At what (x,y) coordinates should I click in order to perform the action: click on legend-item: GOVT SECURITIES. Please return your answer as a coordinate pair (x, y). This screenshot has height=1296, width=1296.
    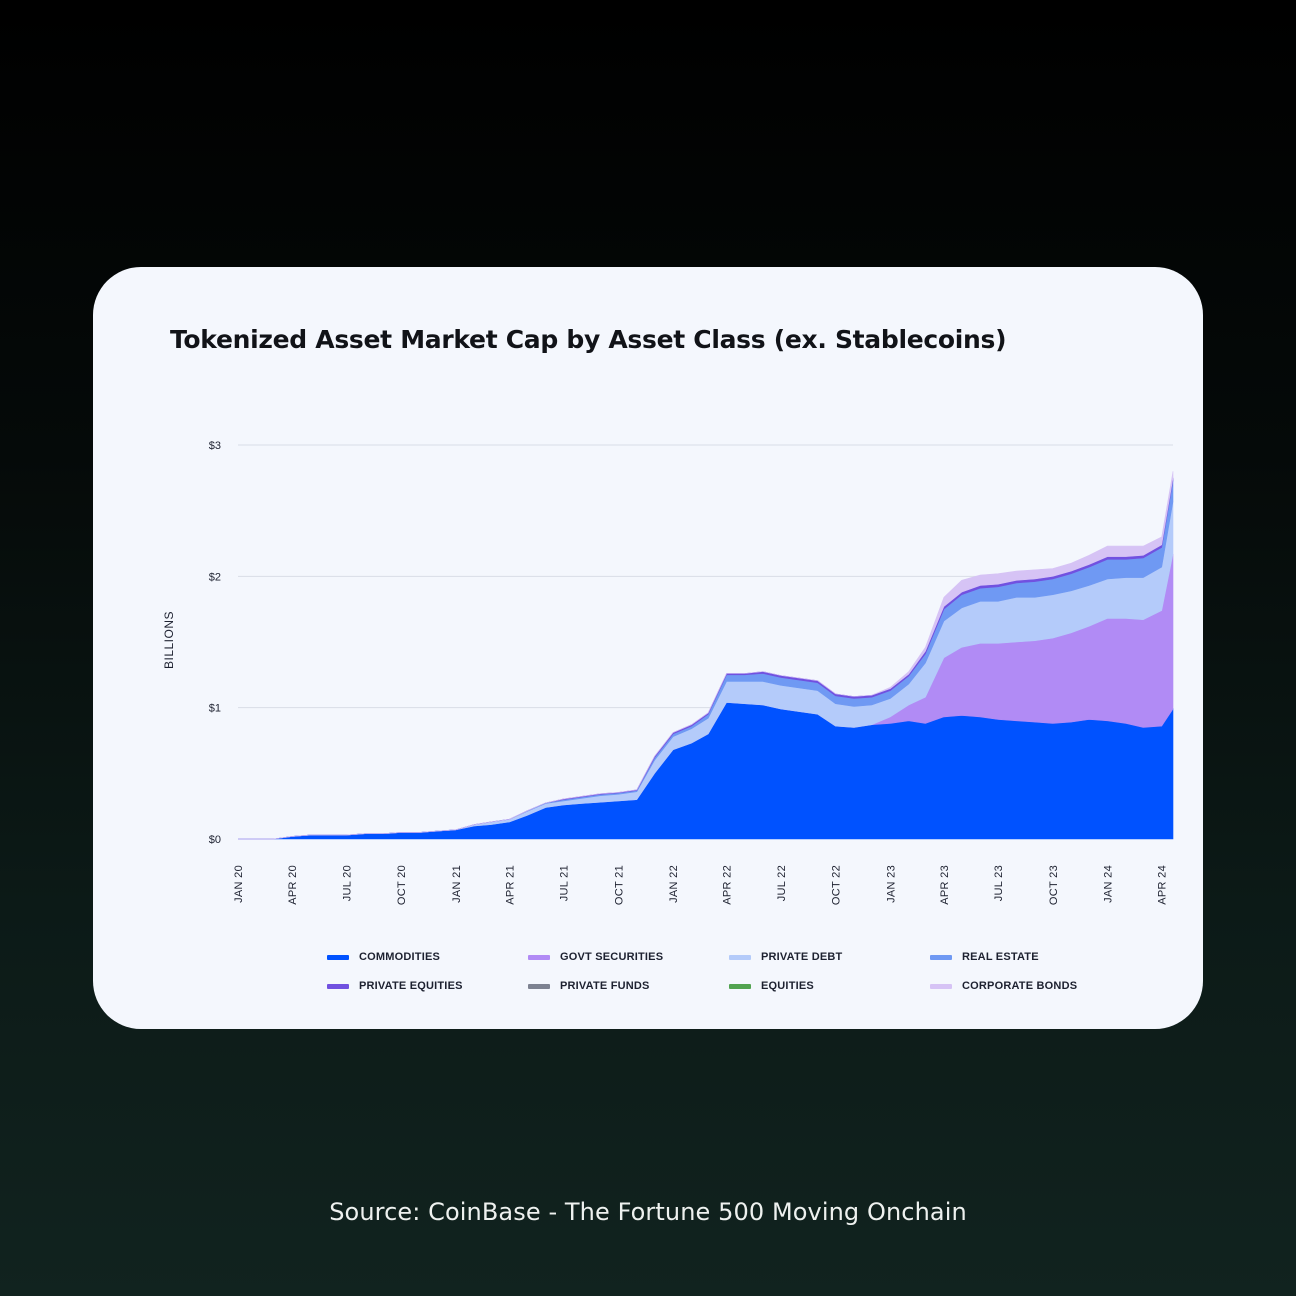
    Looking at the image, I should click on (595, 957).